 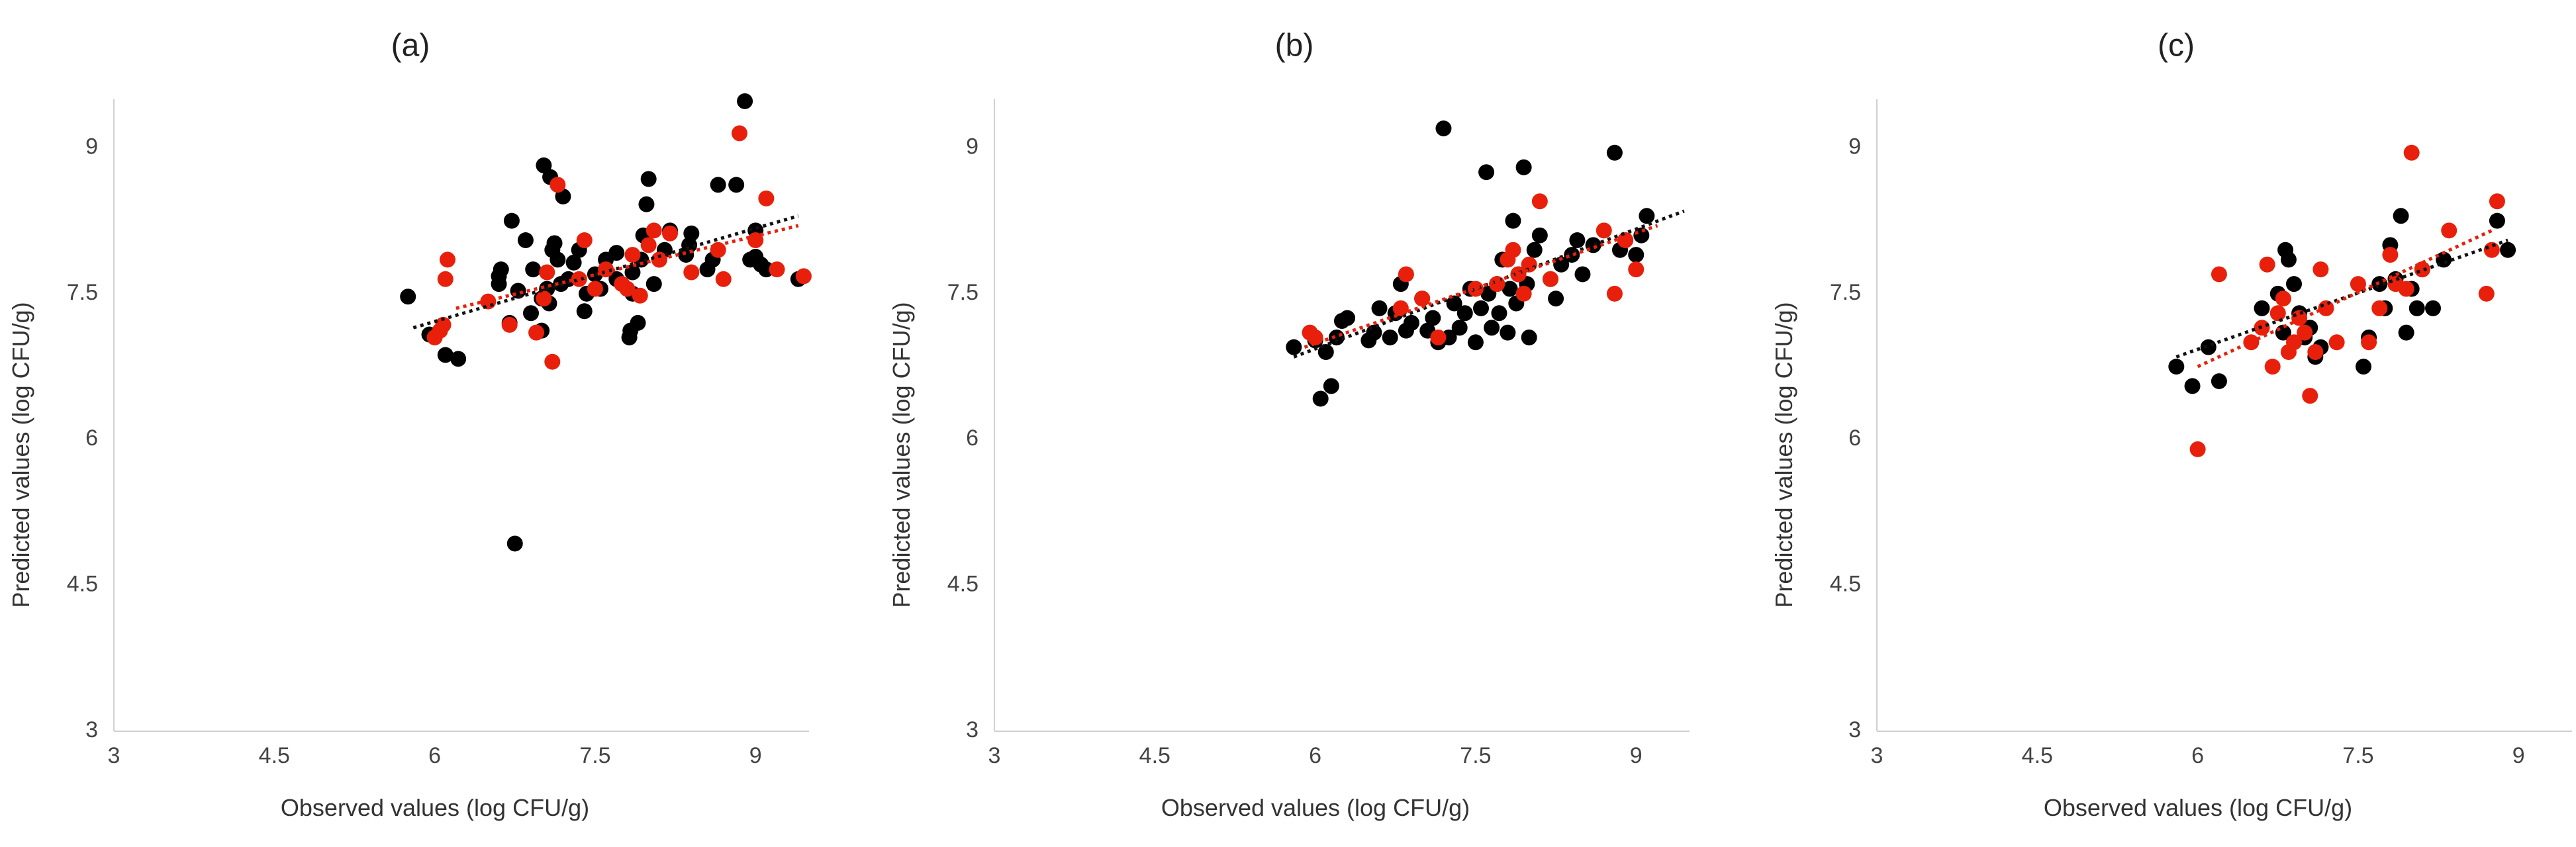 What do you see at coordinates (1315, 755) in the screenshot?
I see `x-tick-label: 6` at bounding box center [1315, 755].